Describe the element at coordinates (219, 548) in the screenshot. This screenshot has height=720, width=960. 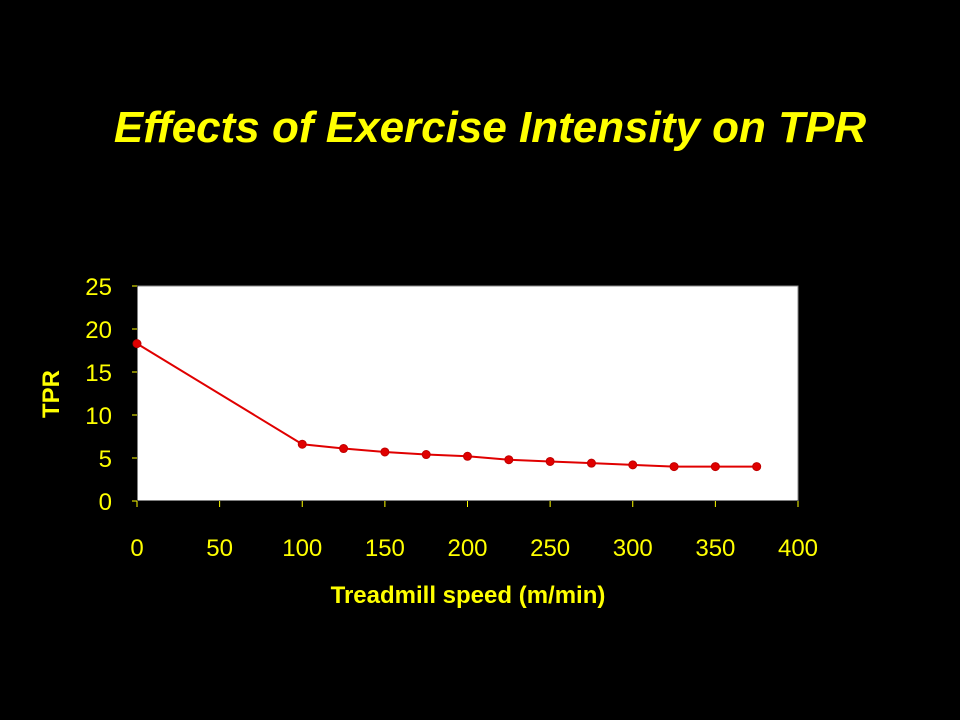
I see `x-tick-label: 50` at that location.